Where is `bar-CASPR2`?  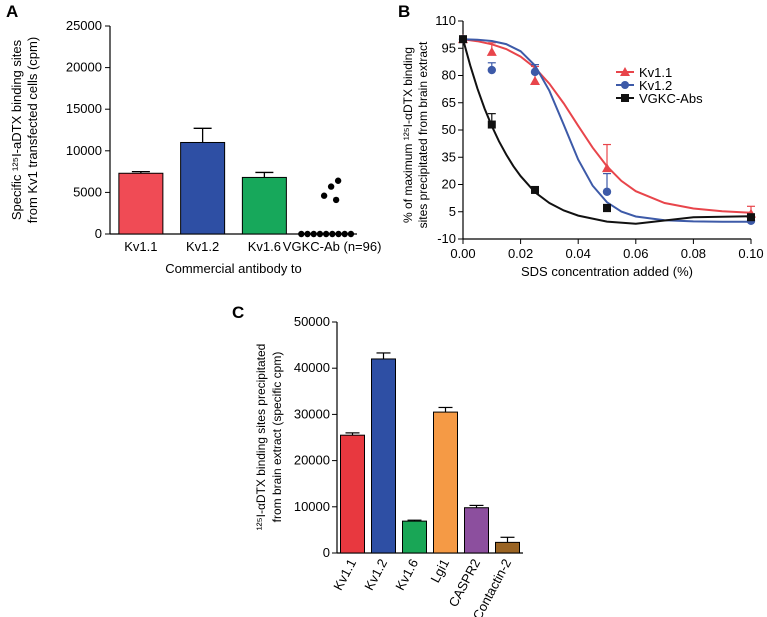
bar-CASPR2 is located at coordinates (476, 530).